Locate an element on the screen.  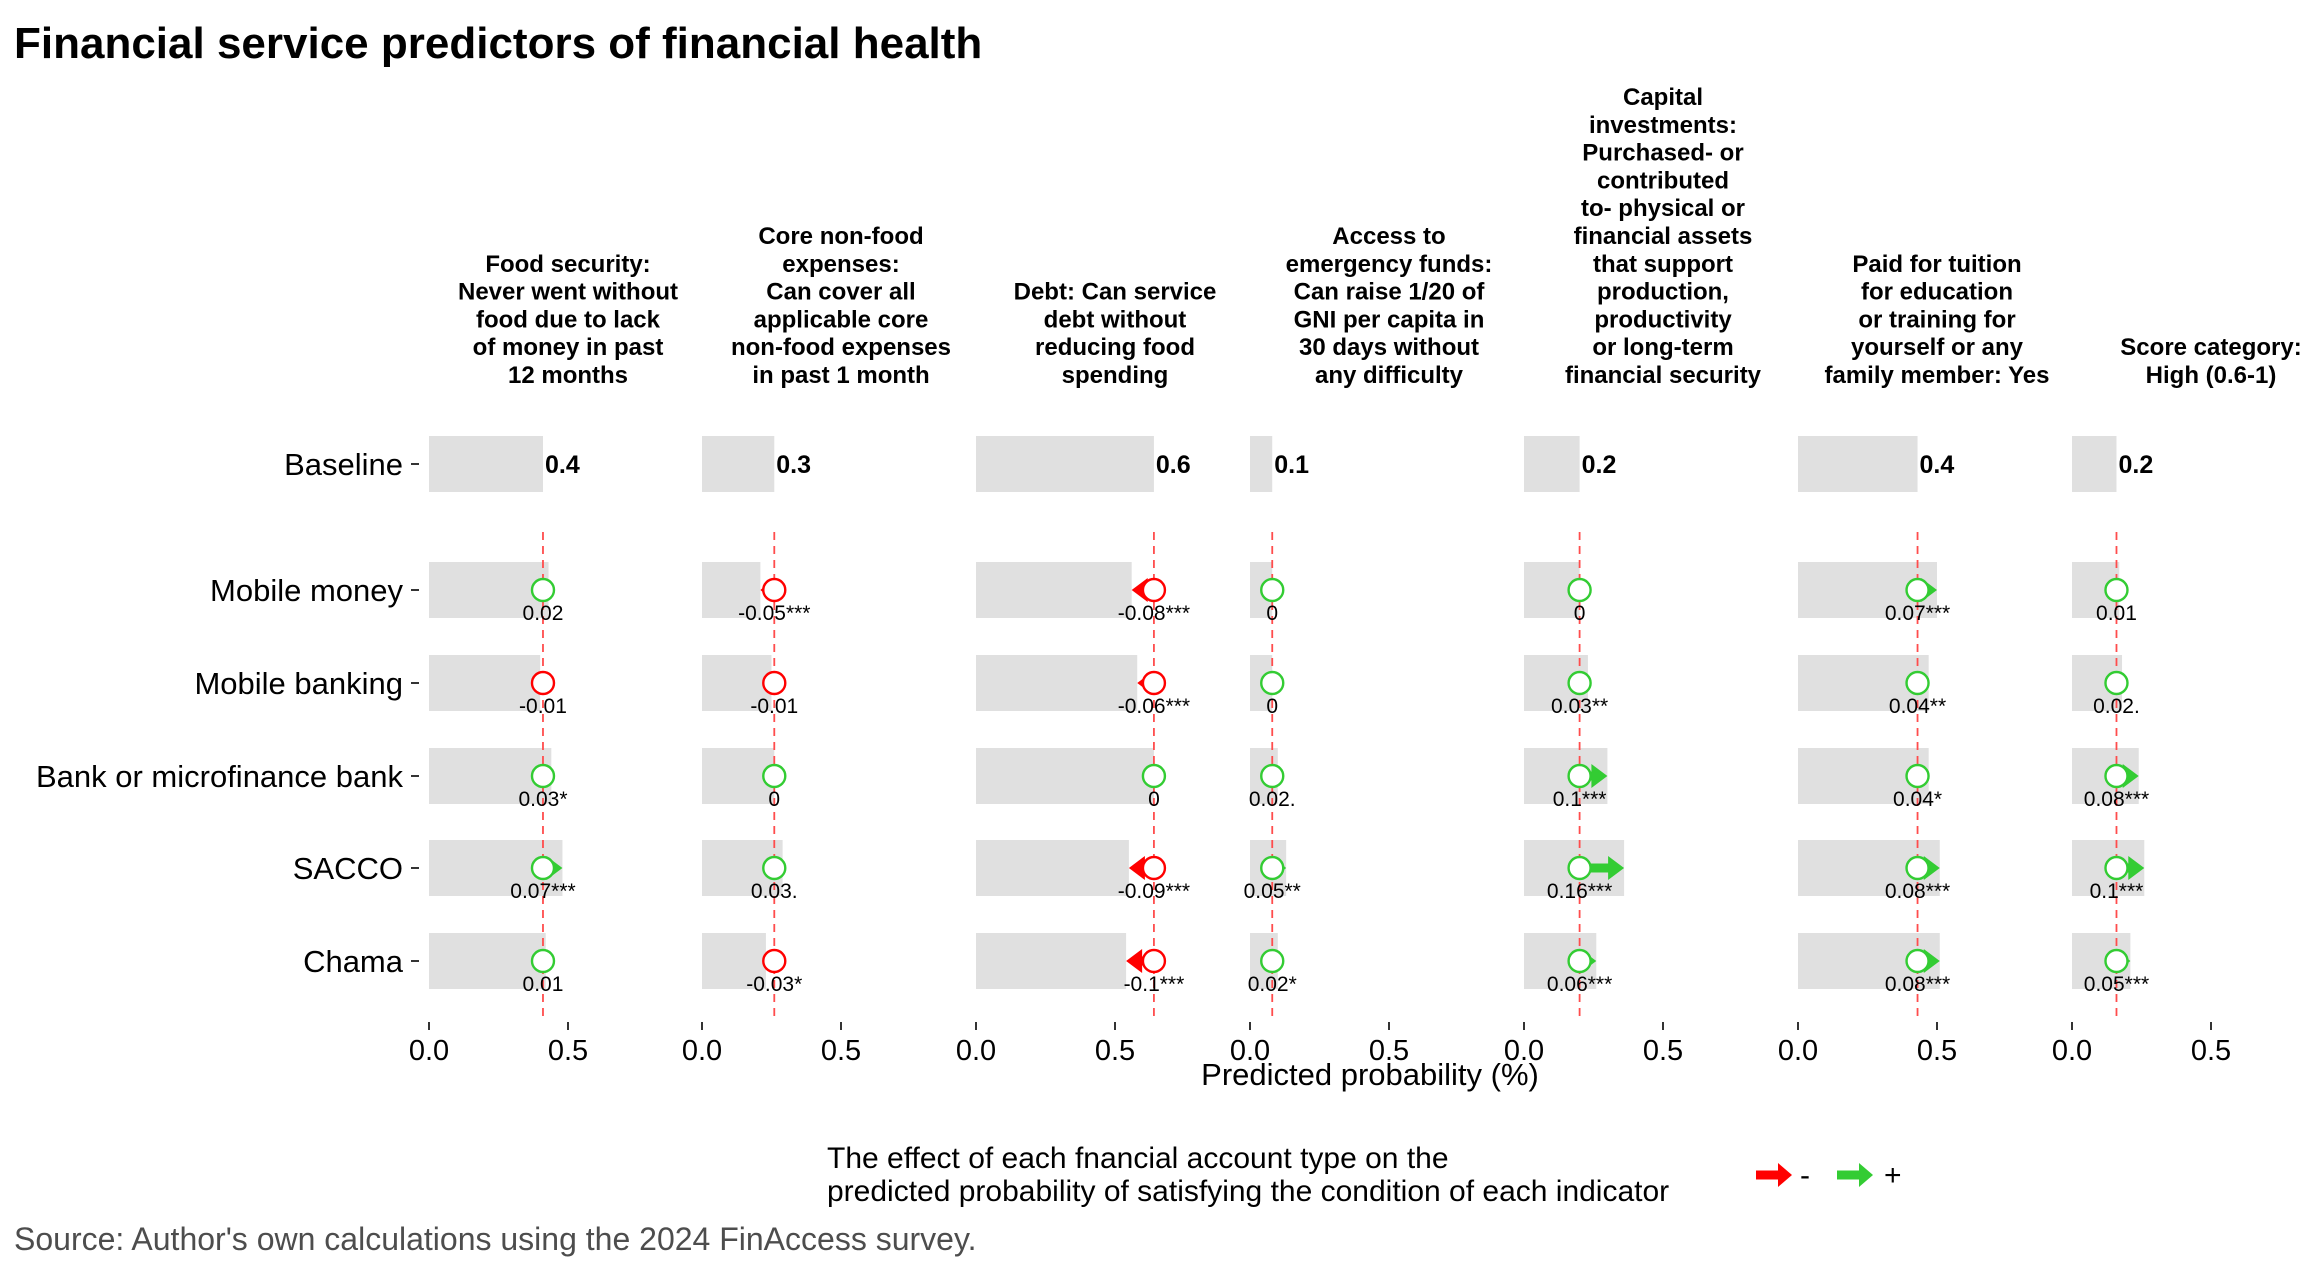
panel-title-line: reducing food is located at coordinates (1115, 347).